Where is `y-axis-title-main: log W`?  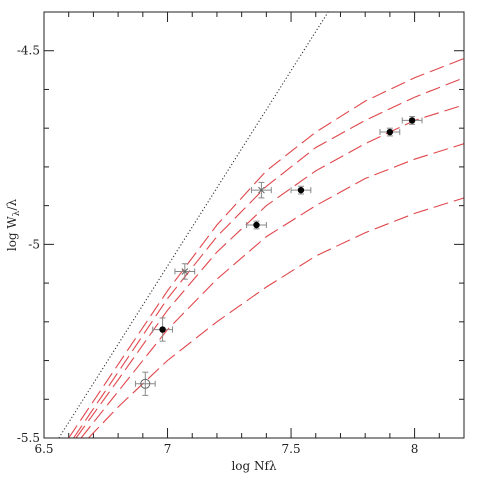
y-axis-title-main: log W is located at coordinates (12, 234).